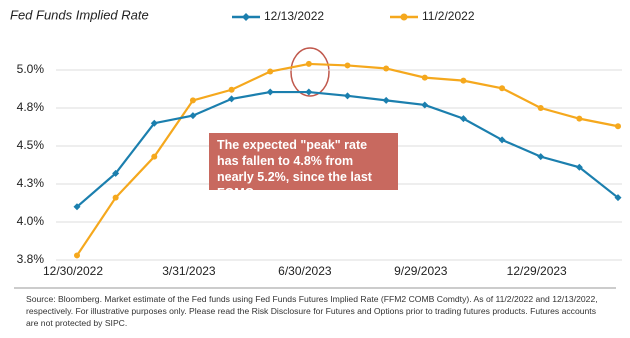  I want to click on y-tick-label: 3.8%, so click(31, 259).